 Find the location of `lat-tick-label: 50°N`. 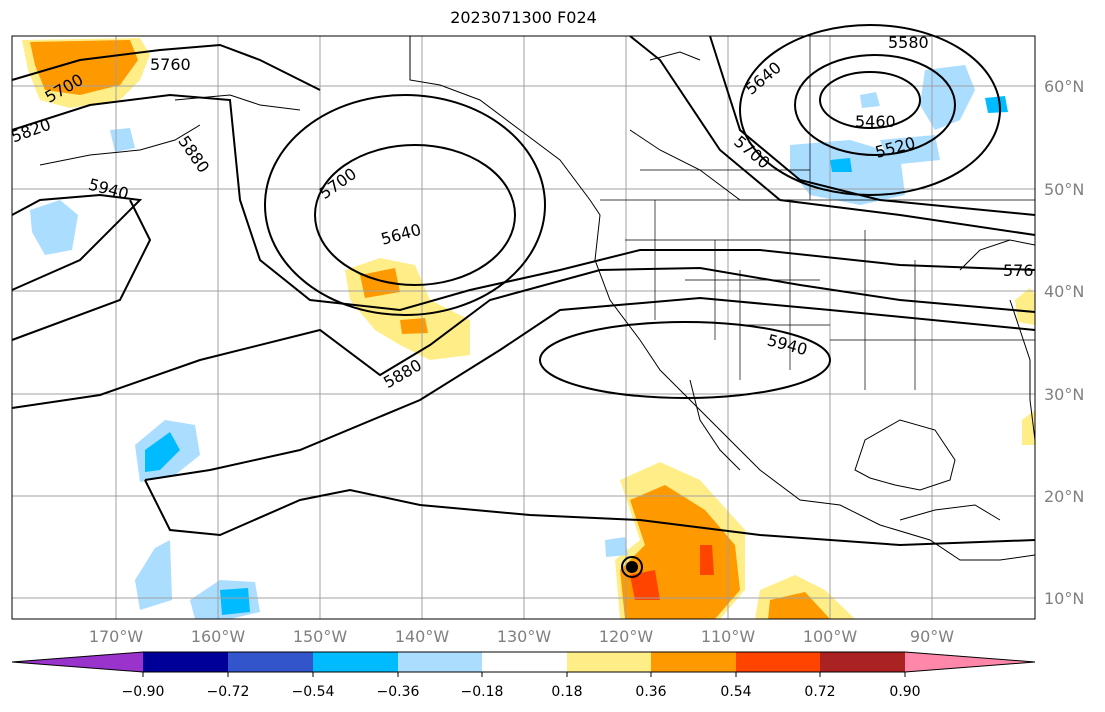

lat-tick-label: 50°N is located at coordinates (1064, 189).